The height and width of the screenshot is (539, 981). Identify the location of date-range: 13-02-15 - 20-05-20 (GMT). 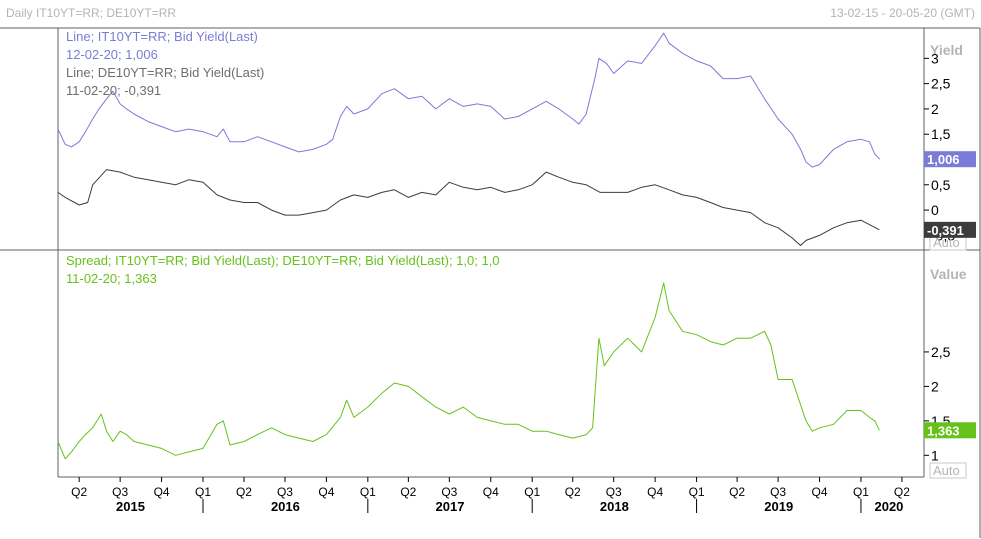
(902, 13).